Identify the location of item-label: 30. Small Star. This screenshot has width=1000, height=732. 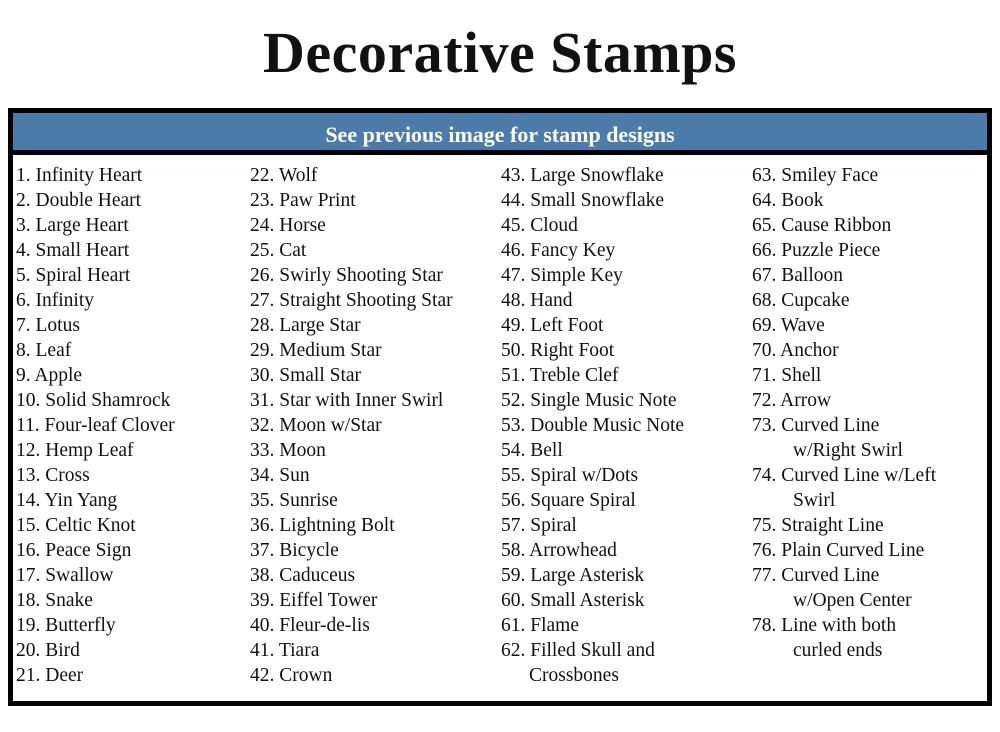
(306, 375).